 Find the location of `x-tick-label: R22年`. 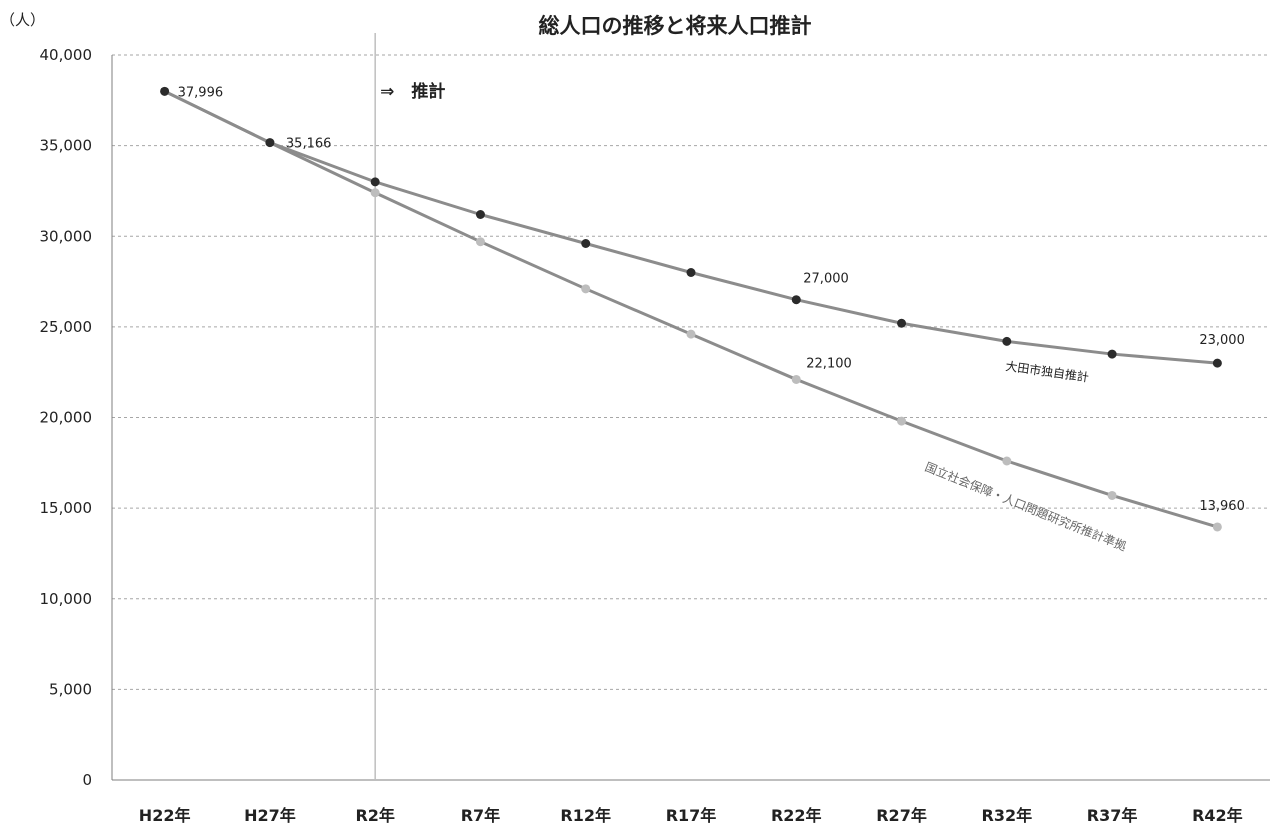

x-tick-label: R22年 is located at coordinates (796, 815).